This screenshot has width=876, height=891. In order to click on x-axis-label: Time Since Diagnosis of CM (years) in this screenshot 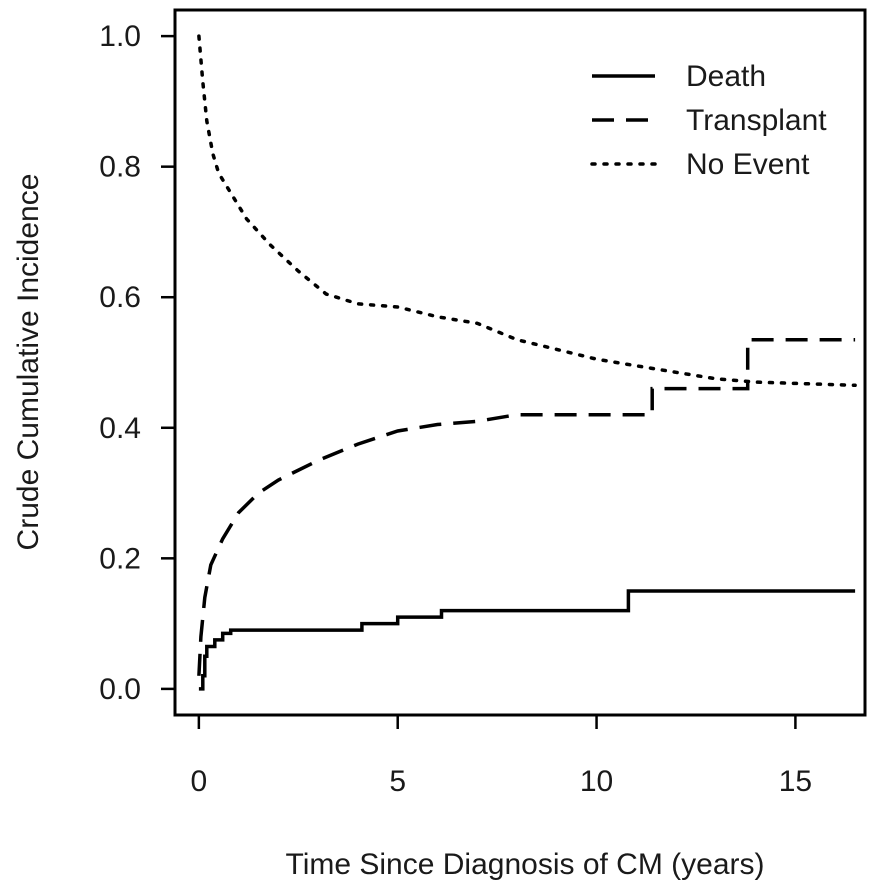, I will do `click(524, 864)`.